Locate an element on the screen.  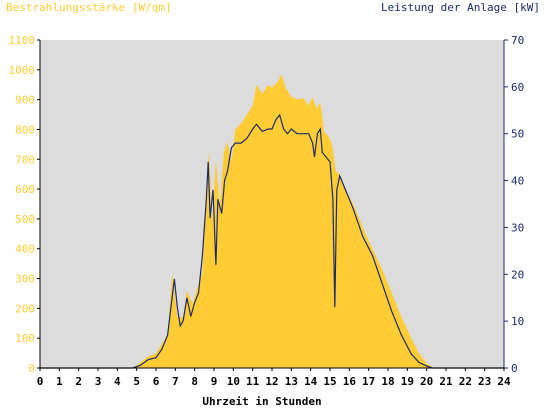
x-tick-label: 19 is located at coordinates (407, 381).